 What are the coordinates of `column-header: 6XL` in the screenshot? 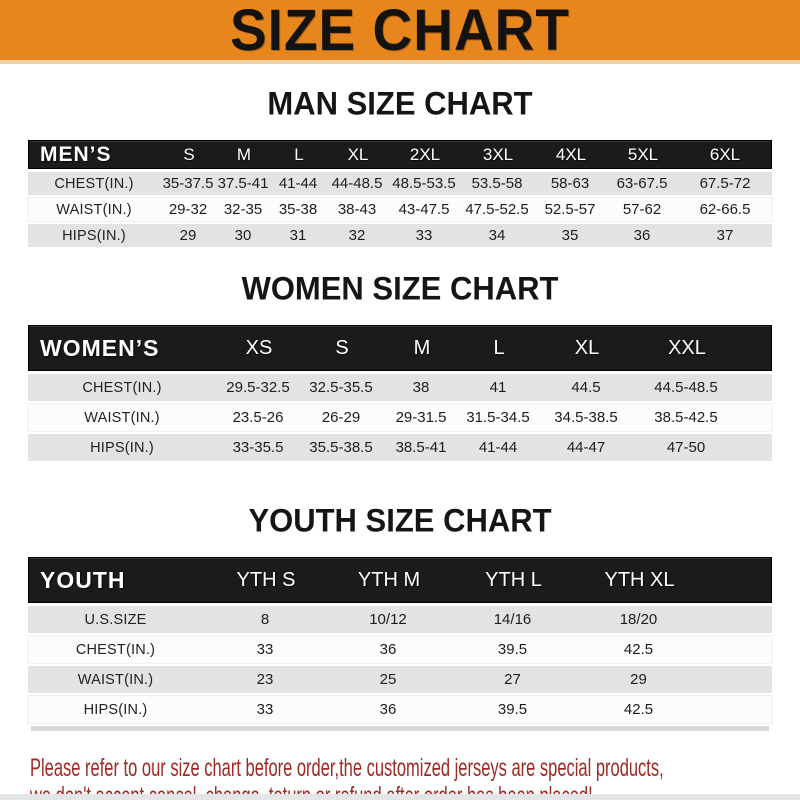 It's located at (725, 154).